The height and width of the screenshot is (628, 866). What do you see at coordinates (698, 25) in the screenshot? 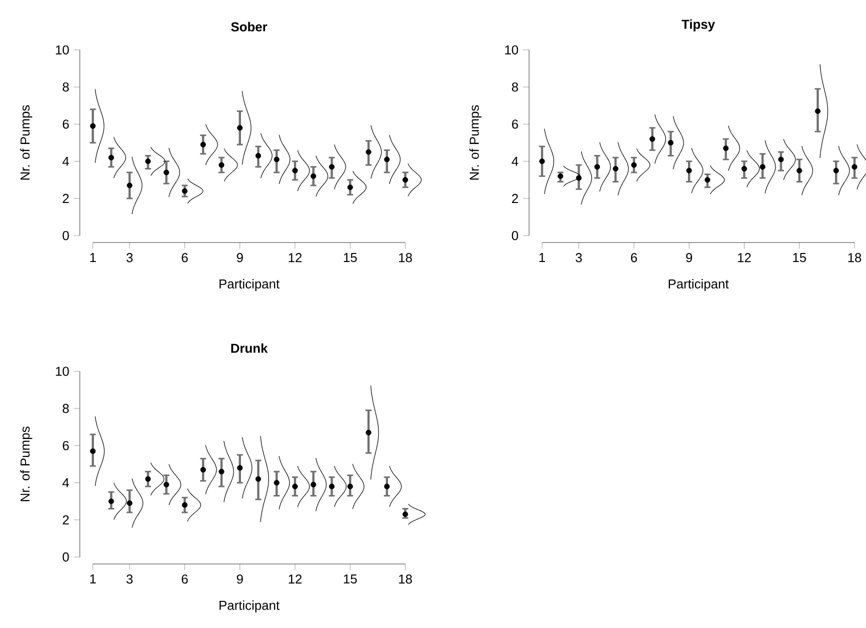
I see `chart-title: Tipsy` at bounding box center [698, 25].